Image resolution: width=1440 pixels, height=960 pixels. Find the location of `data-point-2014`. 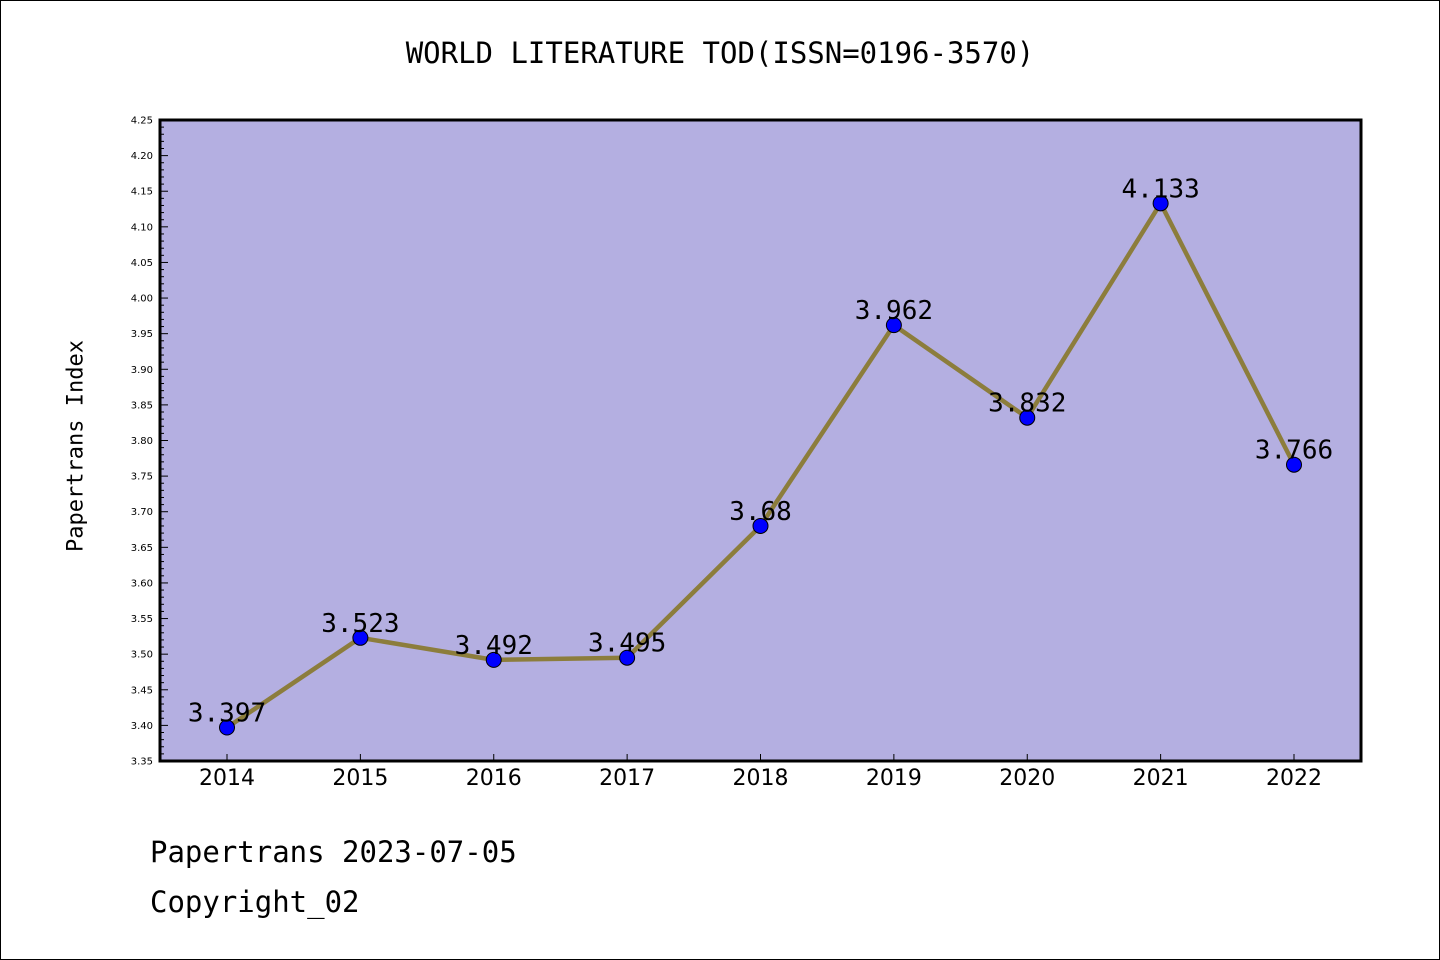

data-point-2014 is located at coordinates (227, 727).